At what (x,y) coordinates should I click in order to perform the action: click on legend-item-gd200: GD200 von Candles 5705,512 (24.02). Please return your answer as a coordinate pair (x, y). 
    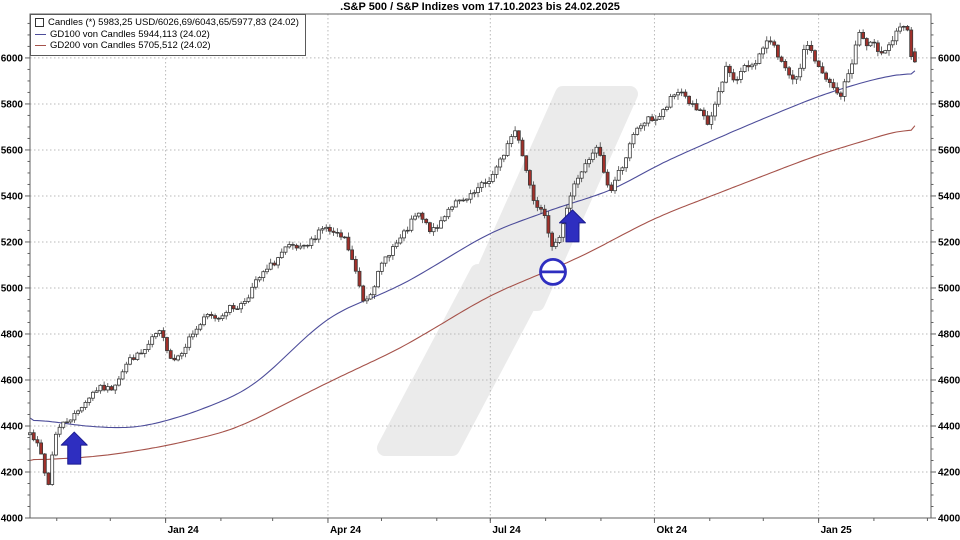
    Looking at the image, I should click on (167, 46).